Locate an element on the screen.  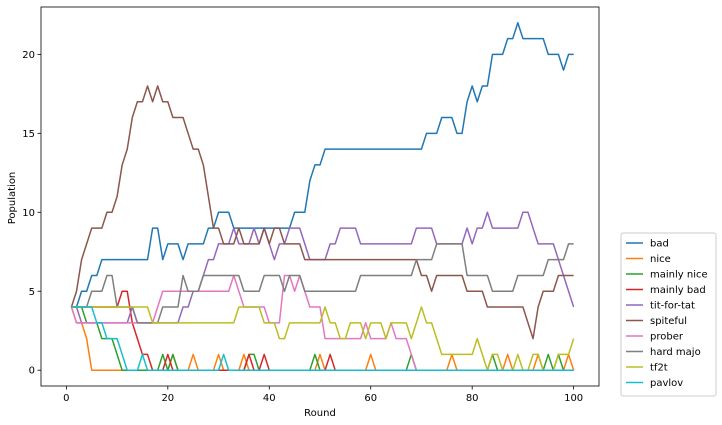
y-tick-label: 20 is located at coordinates (28, 55).